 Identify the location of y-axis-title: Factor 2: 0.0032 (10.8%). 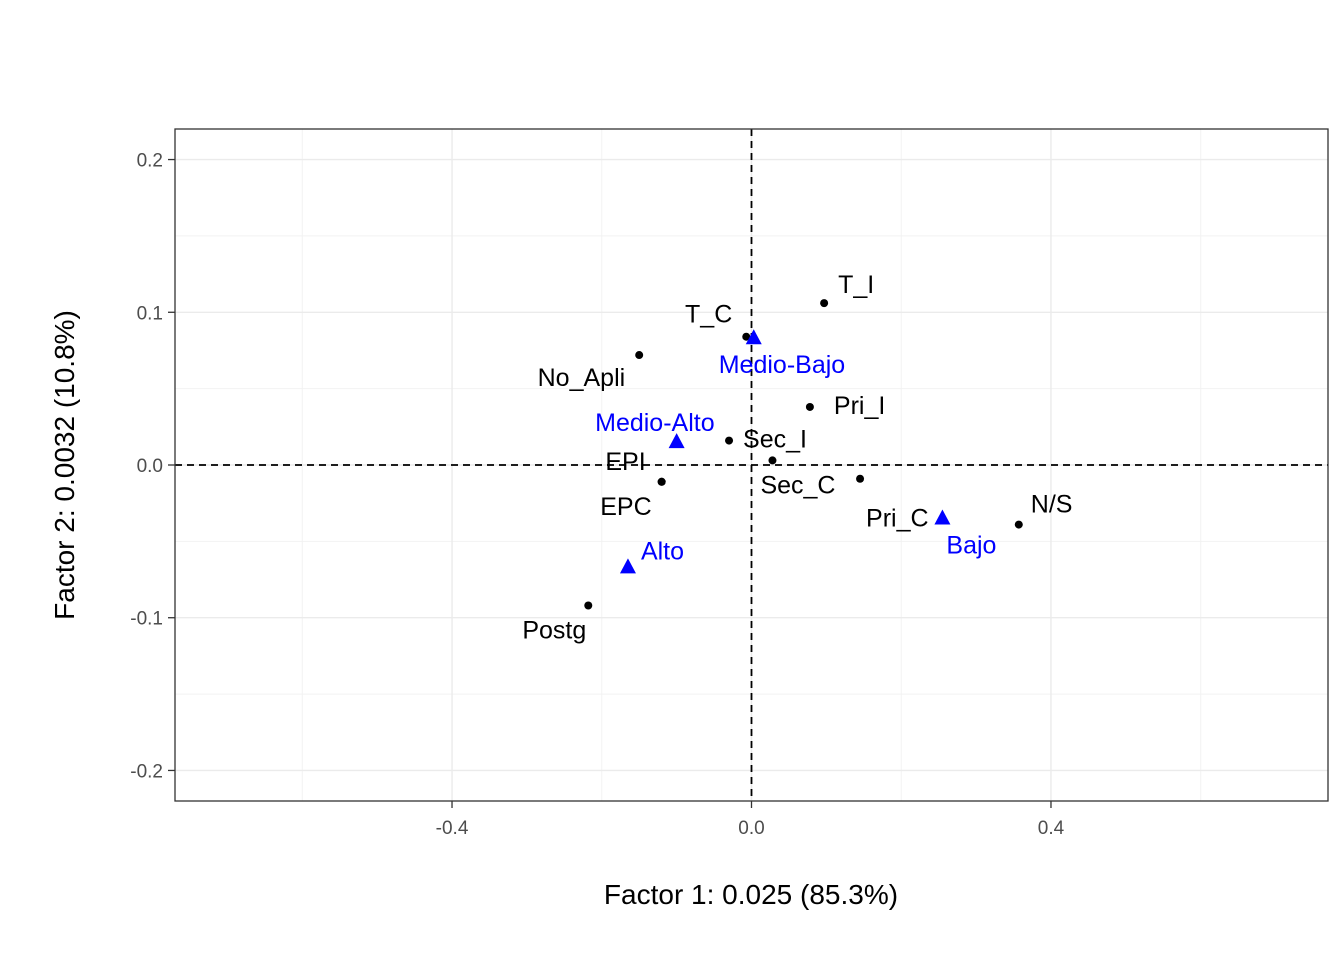
(64, 465).